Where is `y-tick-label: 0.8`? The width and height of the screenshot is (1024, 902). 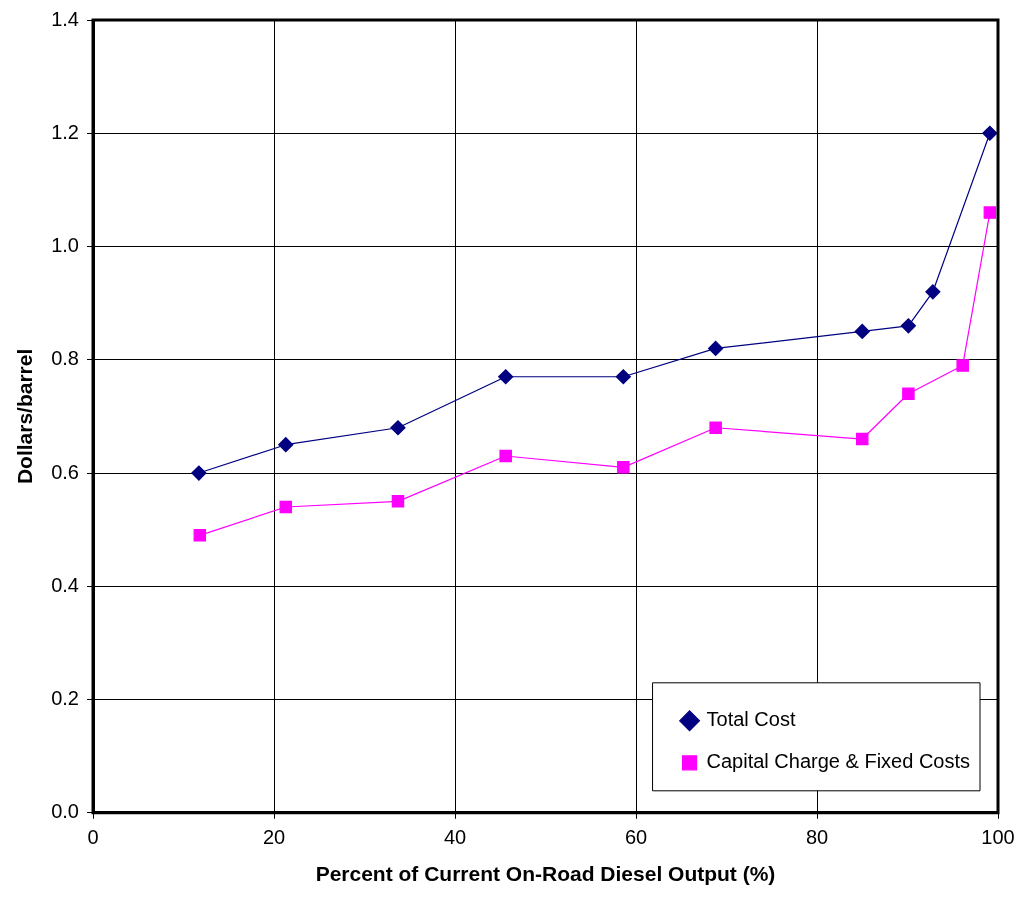 y-tick-label: 0.8 is located at coordinates (65, 358).